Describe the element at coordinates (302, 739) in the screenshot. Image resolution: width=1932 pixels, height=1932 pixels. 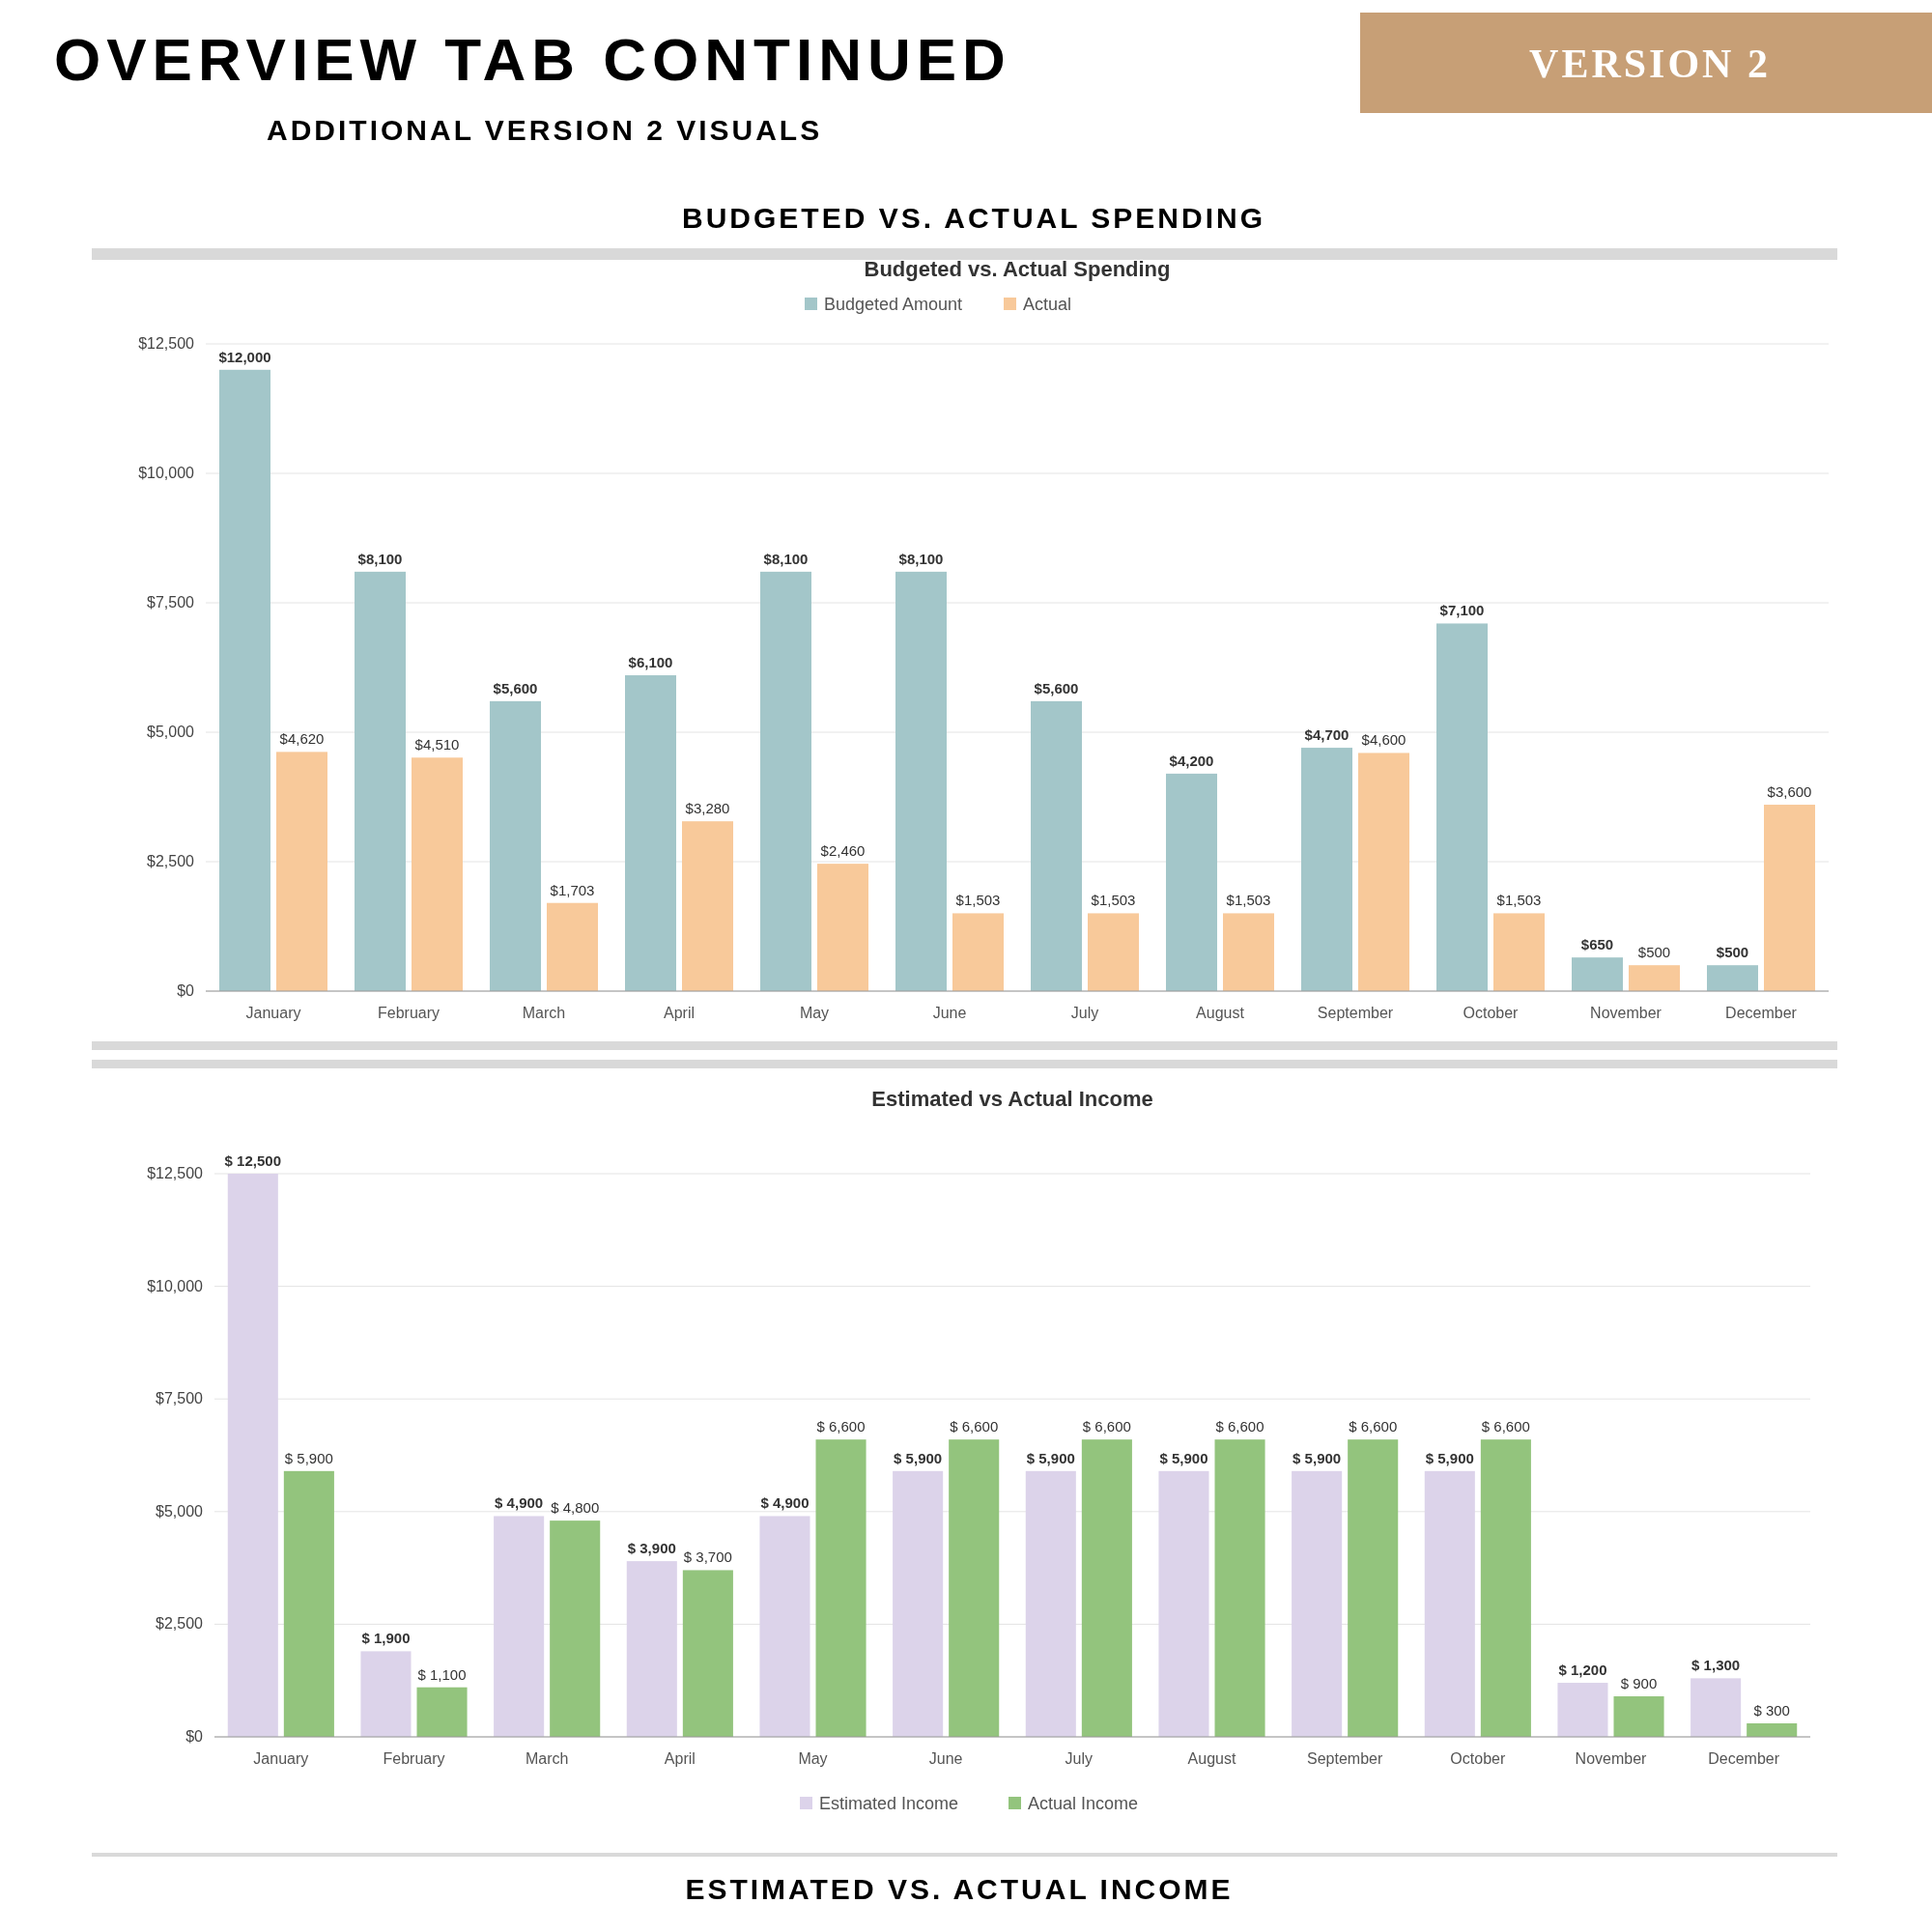
I see `data-label: $4,620` at that location.